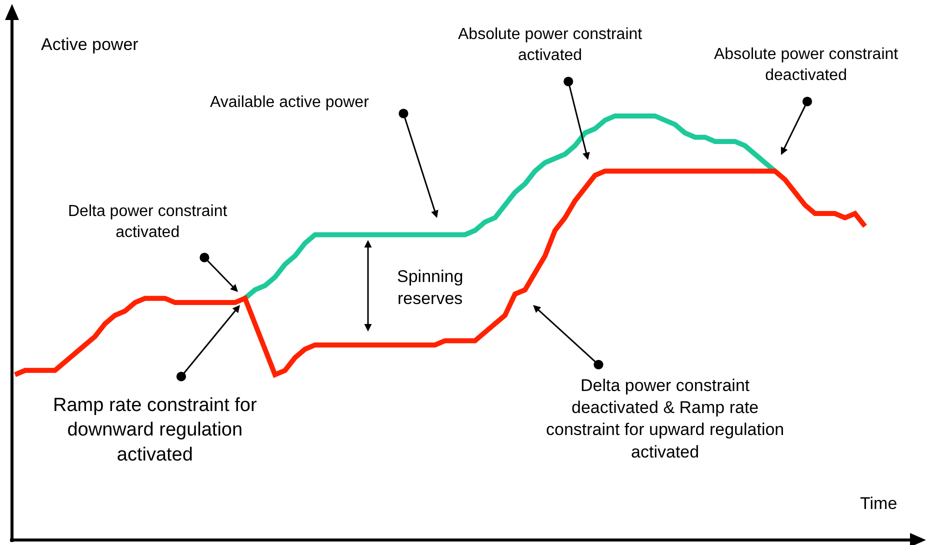  Describe the element at coordinates (550, 45) in the screenshot. I see `text: Absolute power constraint activated` at that location.